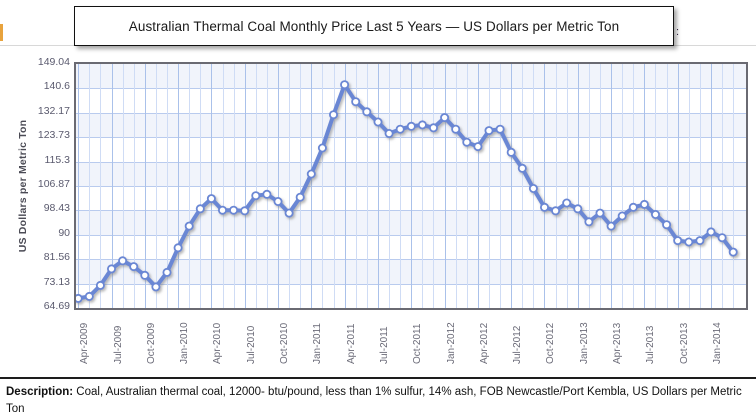 This screenshot has height=420, width=756. What do you see at coordinates (151, 343) in the screenshot?
I see `x-tick-label: Oct-2009` at bounding box center [151, 343].